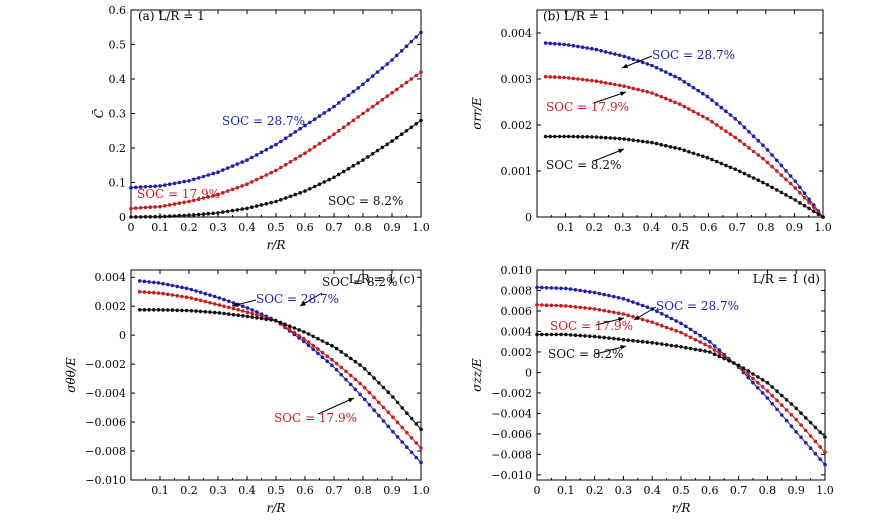  Describe the element at coordinates (118, 148) in the screenshot. I see `y-tick-label: 0.2` at that location.